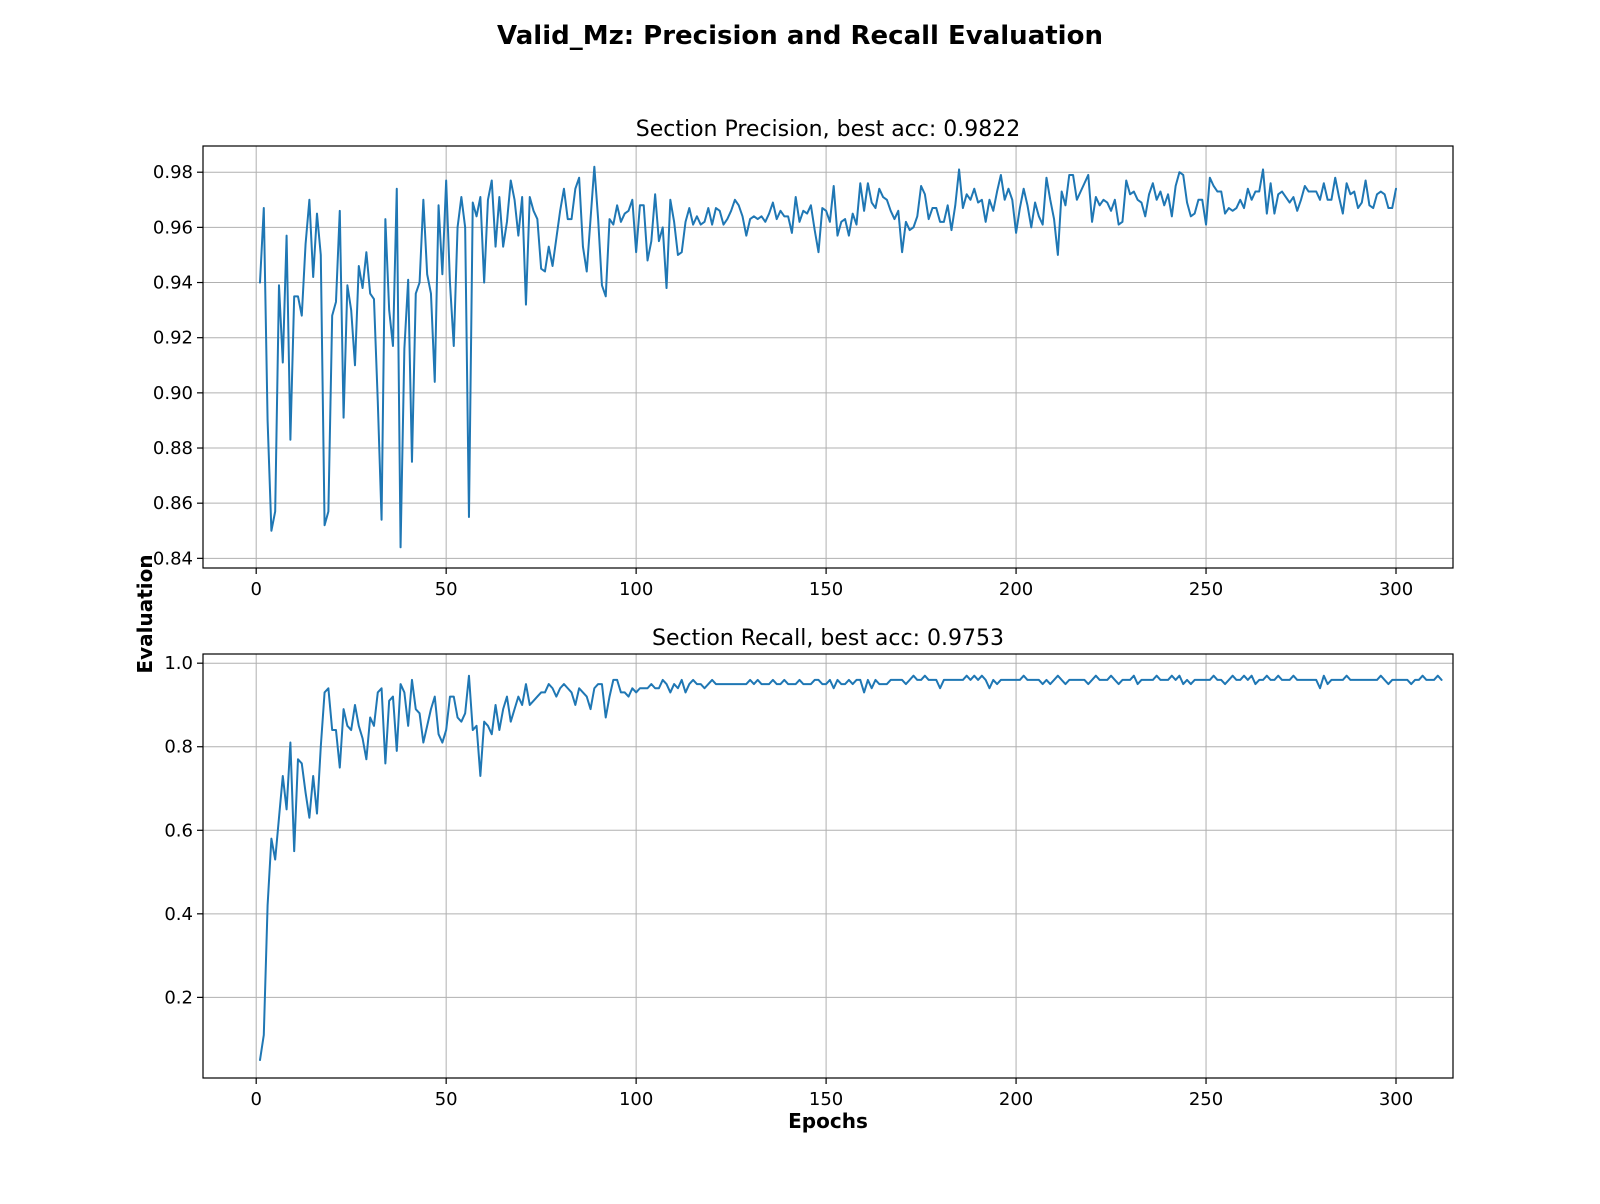 This screenshot has height=1204, width=1600. I want to click on x-axis-label: Epochs, so click(828, 1121).